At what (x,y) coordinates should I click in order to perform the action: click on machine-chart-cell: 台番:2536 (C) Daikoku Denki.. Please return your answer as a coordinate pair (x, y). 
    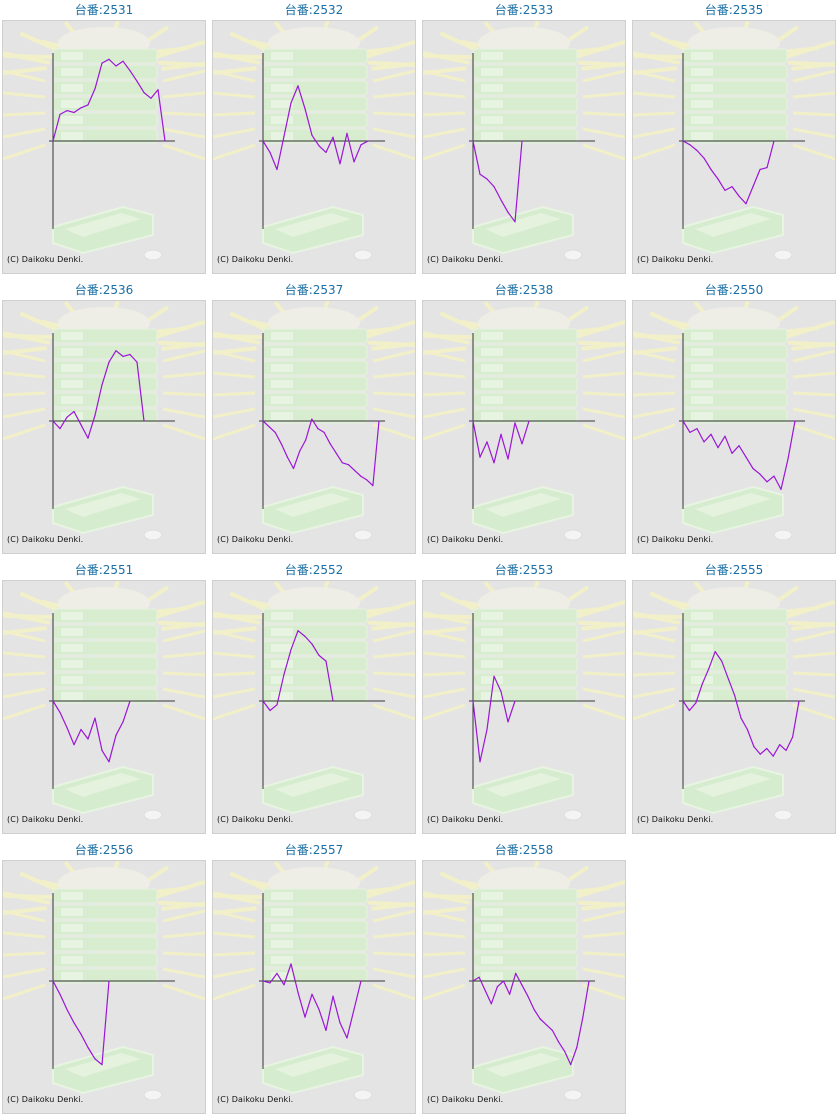
    Looking at the image, I should click on (104, 418).